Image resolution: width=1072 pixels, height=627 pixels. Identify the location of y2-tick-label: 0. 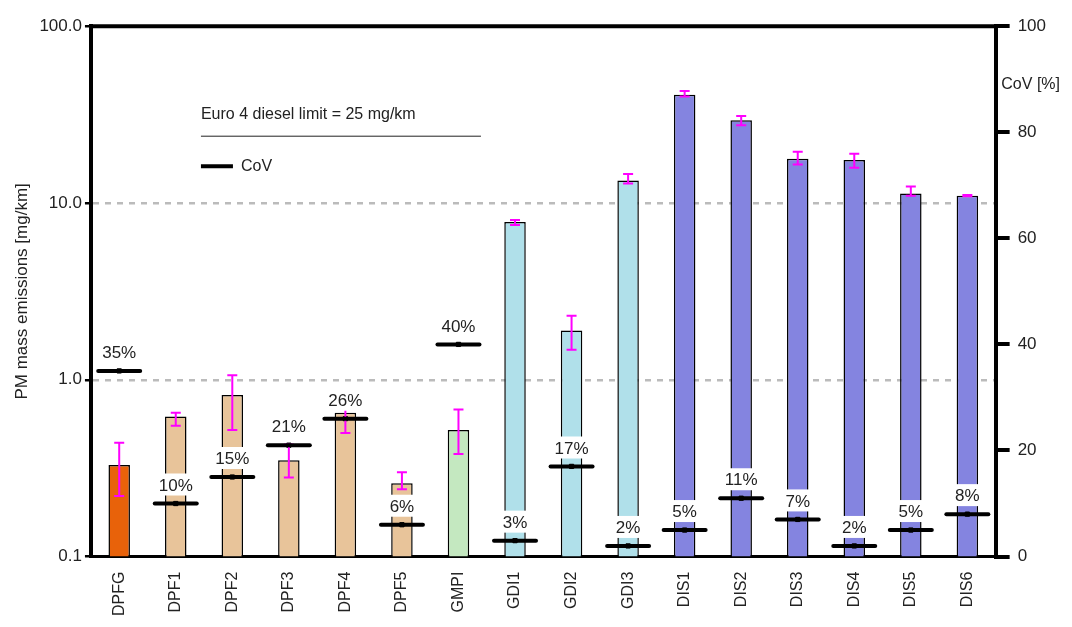
(1022, 556).